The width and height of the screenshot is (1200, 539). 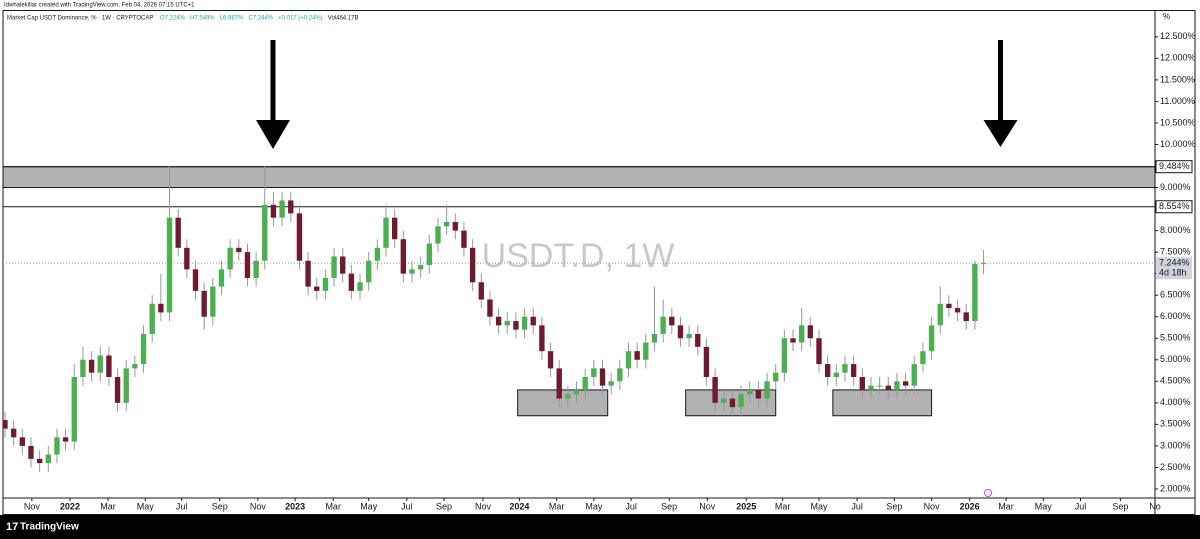 What do you see at coordinates (637, 94) in the screenshot?
I see `arrow-annotation` at bounding box center [637, 94].